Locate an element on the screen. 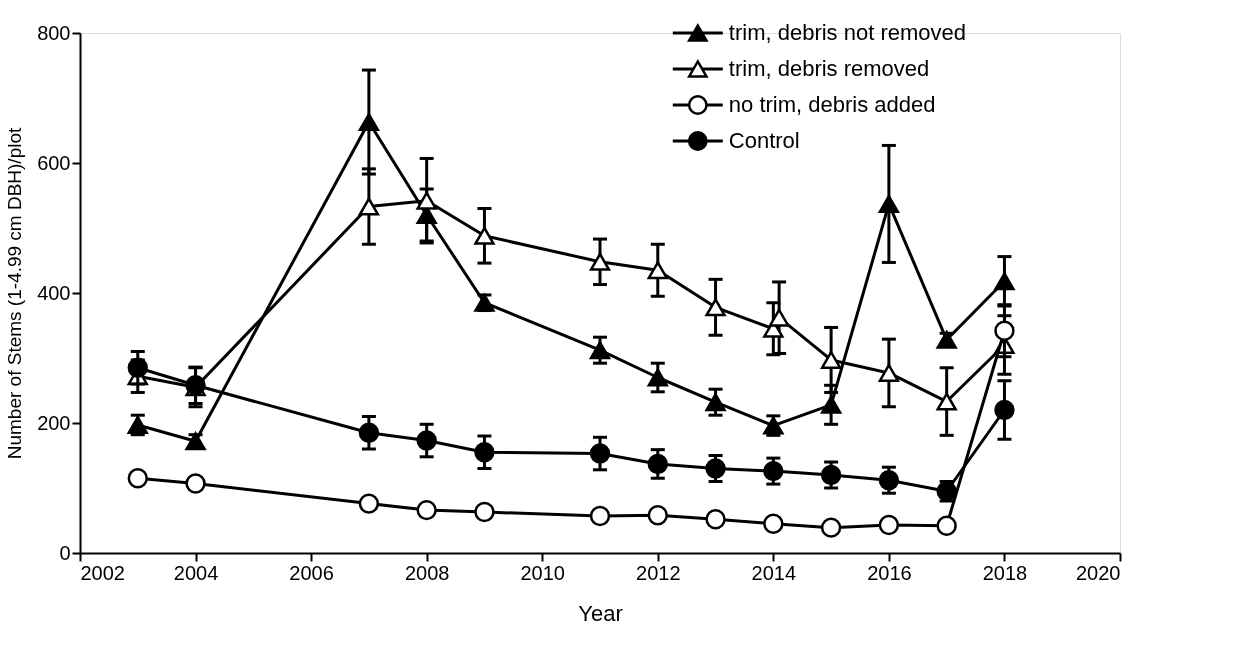 This screenshot has width=1240, height=666. x-axis-title: Year is located at coordinates (600, 613).